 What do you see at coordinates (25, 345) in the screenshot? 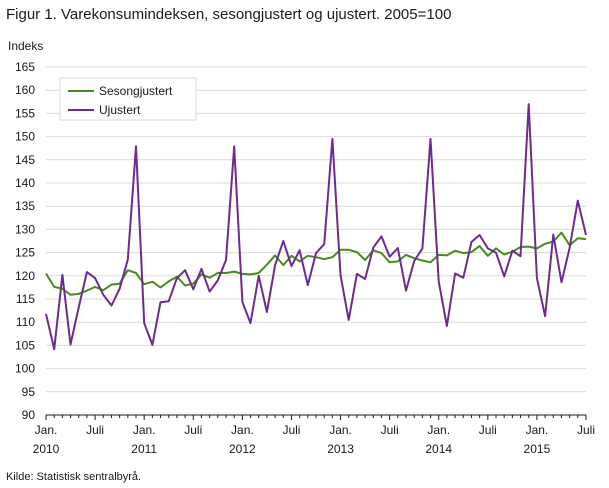
I see `y-tick-label: 105` at bounding box center [25, 345].